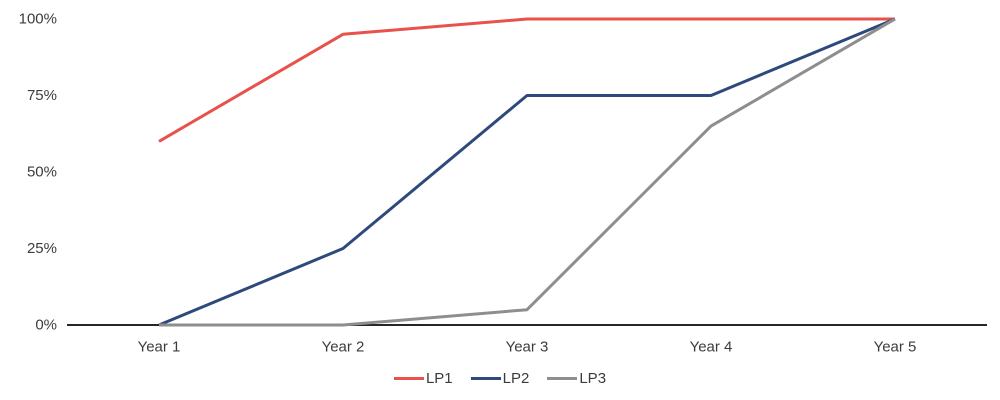  What do you see at coordinates (711, 347) in the screenshot?
I see `x-tick-label: Year 4` at bounding box center [711, 347].